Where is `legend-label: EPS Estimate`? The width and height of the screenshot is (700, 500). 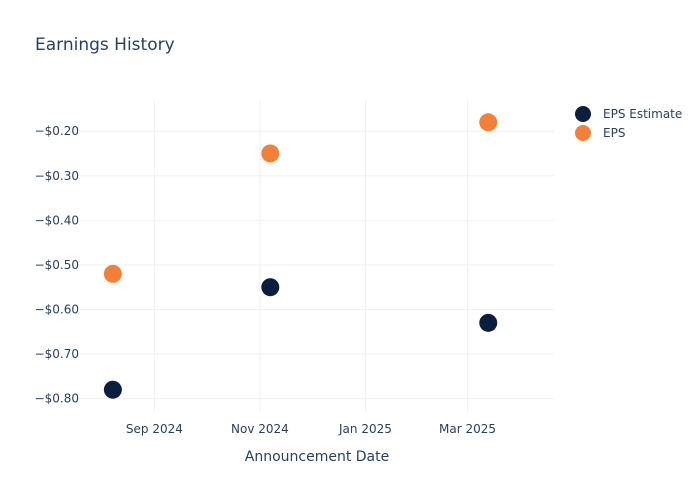 legend-label: EPS Estimate is located at coordinates (642, 114).